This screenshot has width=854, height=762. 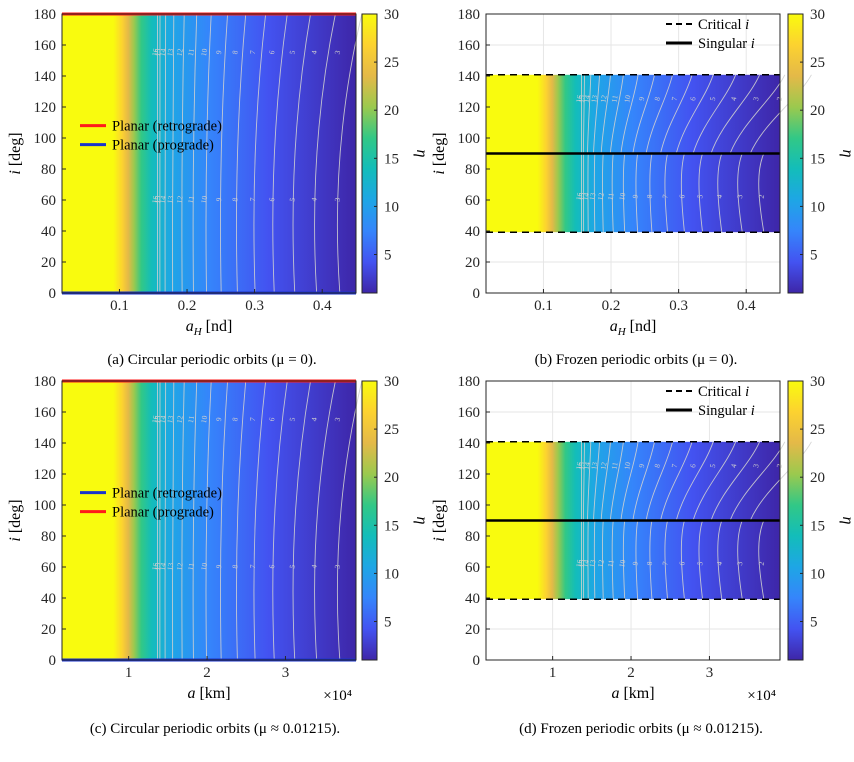 What do you see at coordinates (212, 360) in the screenshot?
I see `caption-a: (a) Circular periodic orbits (μ = 0).` at bounding box center [212, 360].